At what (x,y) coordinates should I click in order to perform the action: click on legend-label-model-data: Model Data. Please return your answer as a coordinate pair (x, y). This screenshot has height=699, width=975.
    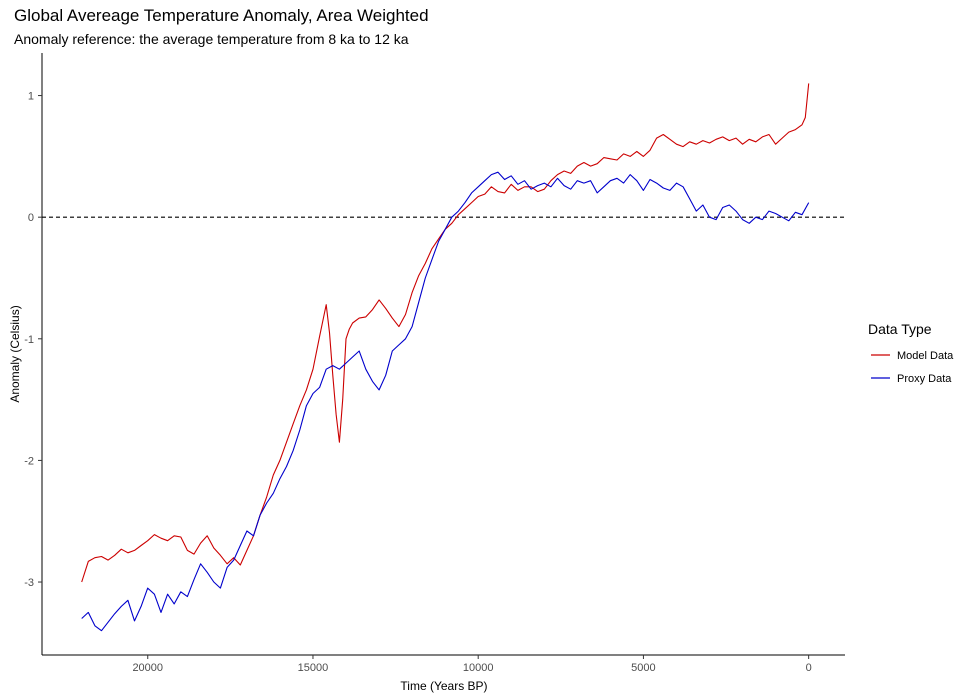
    Looking at the image, I should click on (925, 356).